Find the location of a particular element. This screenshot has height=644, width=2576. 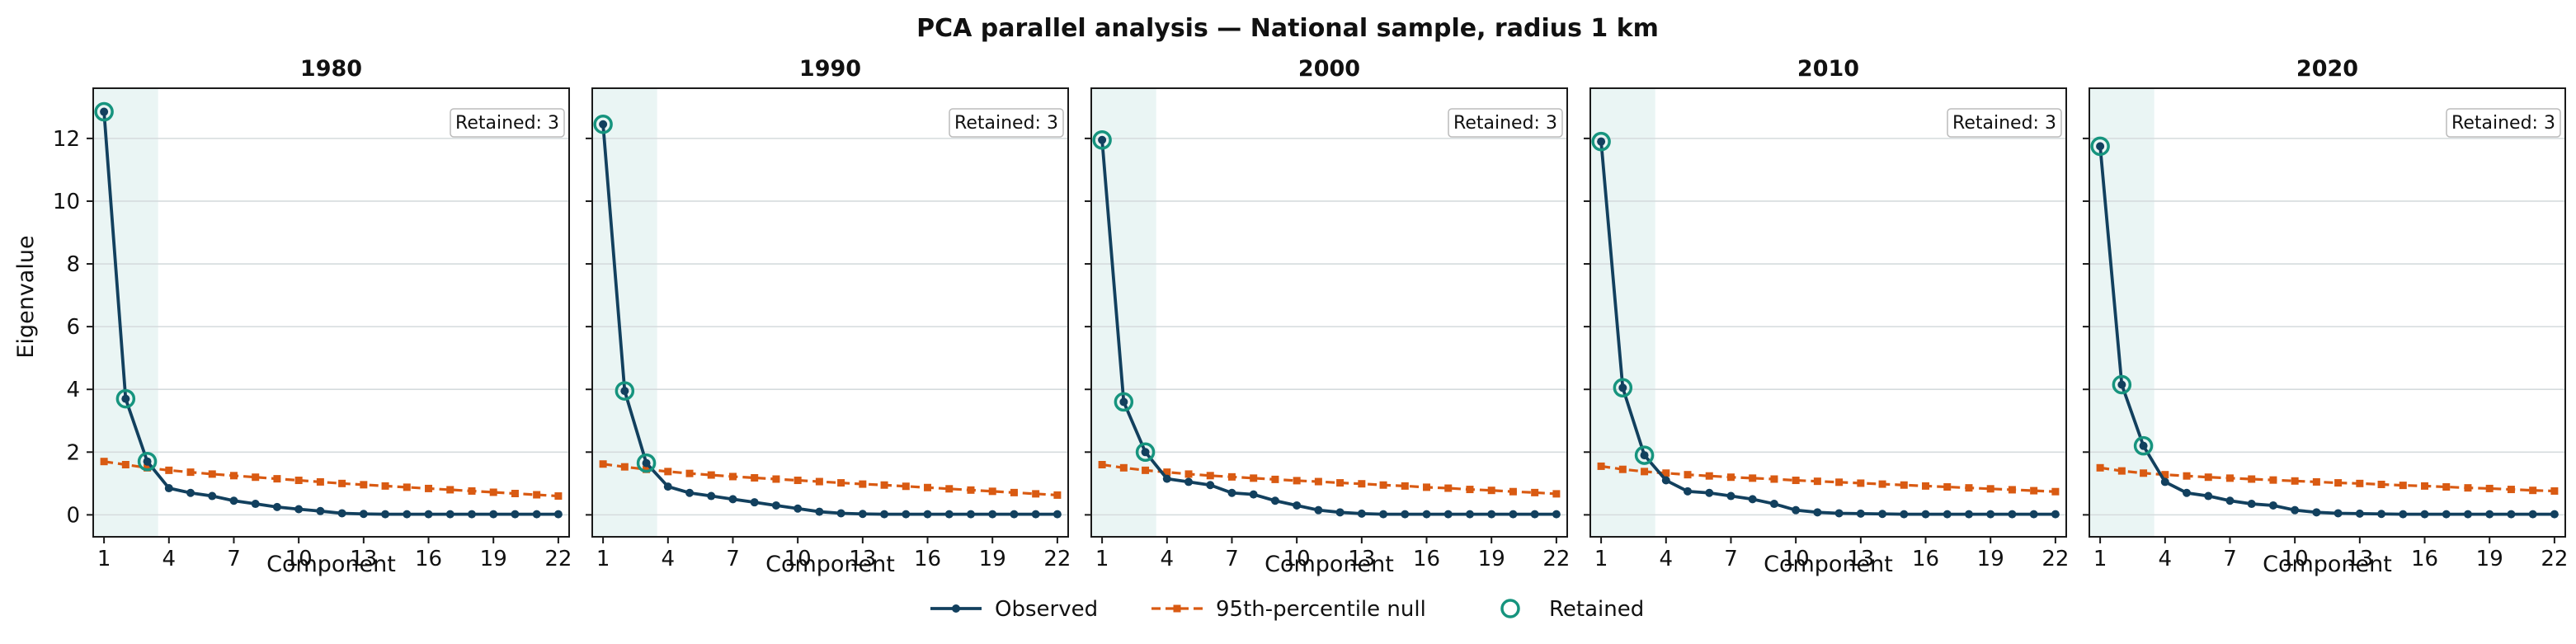

panel-title: 2010 is located at coordinates (1828, 69).